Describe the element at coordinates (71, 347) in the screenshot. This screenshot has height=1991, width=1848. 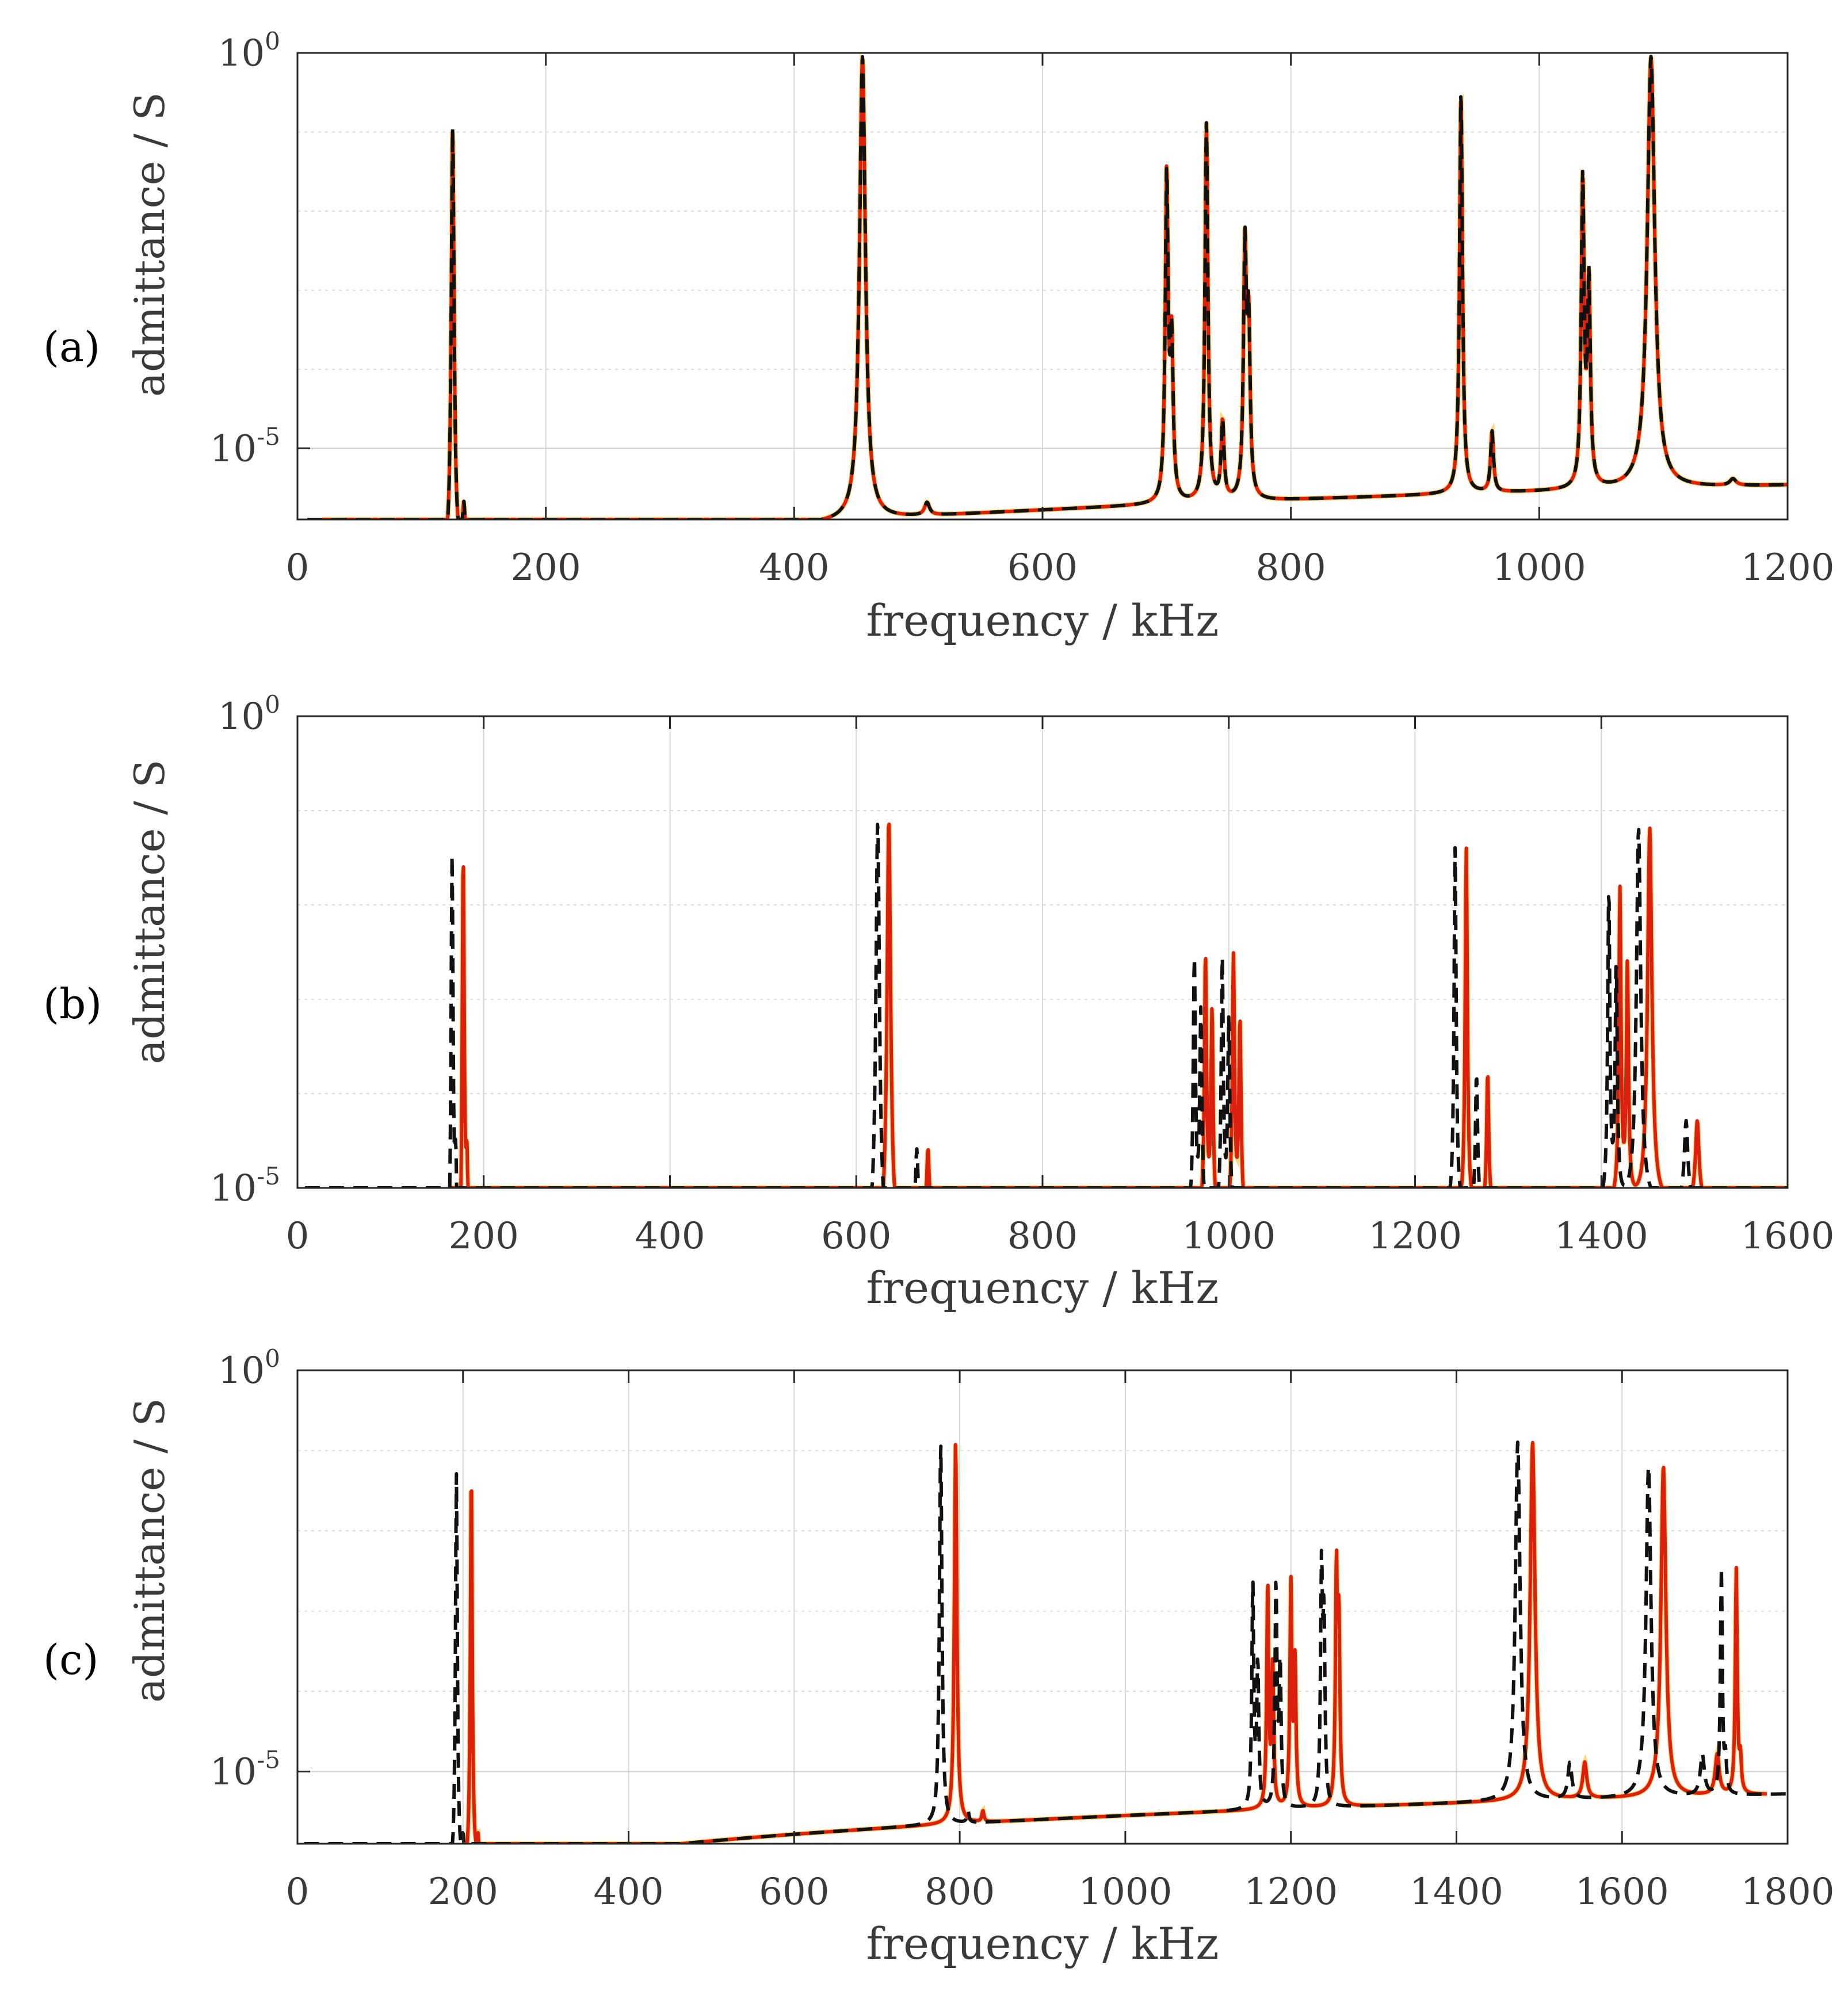
I see `panel-label: (a)` at that location.